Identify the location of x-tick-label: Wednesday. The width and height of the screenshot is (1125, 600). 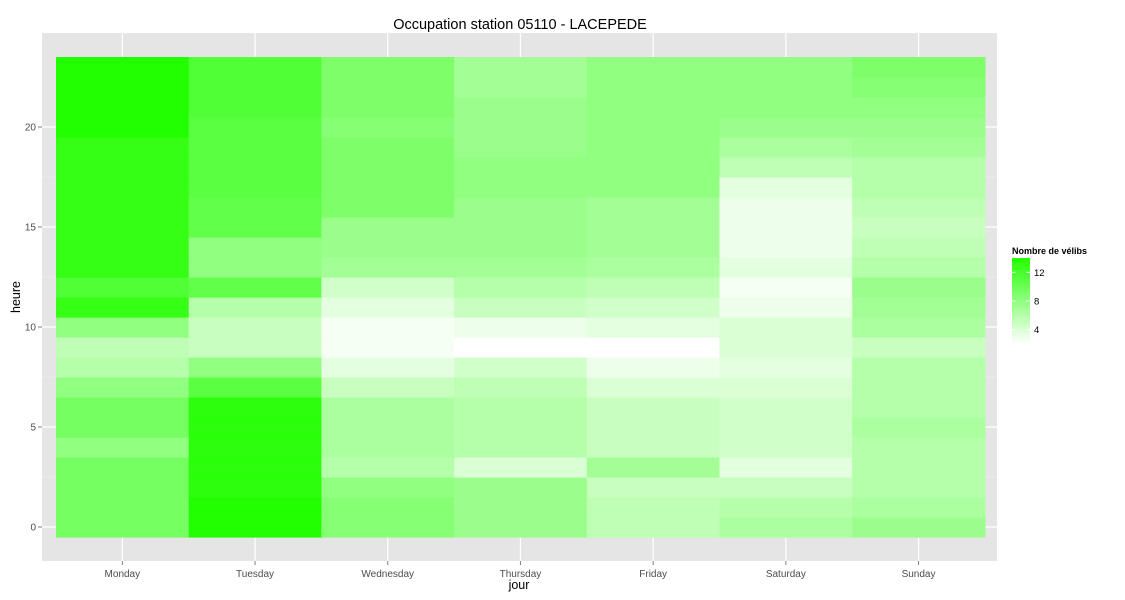
(387, 574).